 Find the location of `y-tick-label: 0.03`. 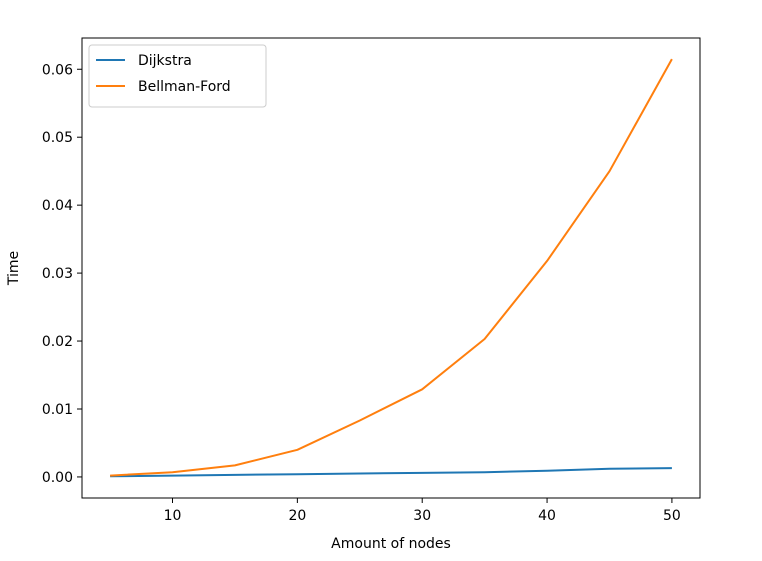

y-tick-label: 0.03 is located at coordinates (57, 274).